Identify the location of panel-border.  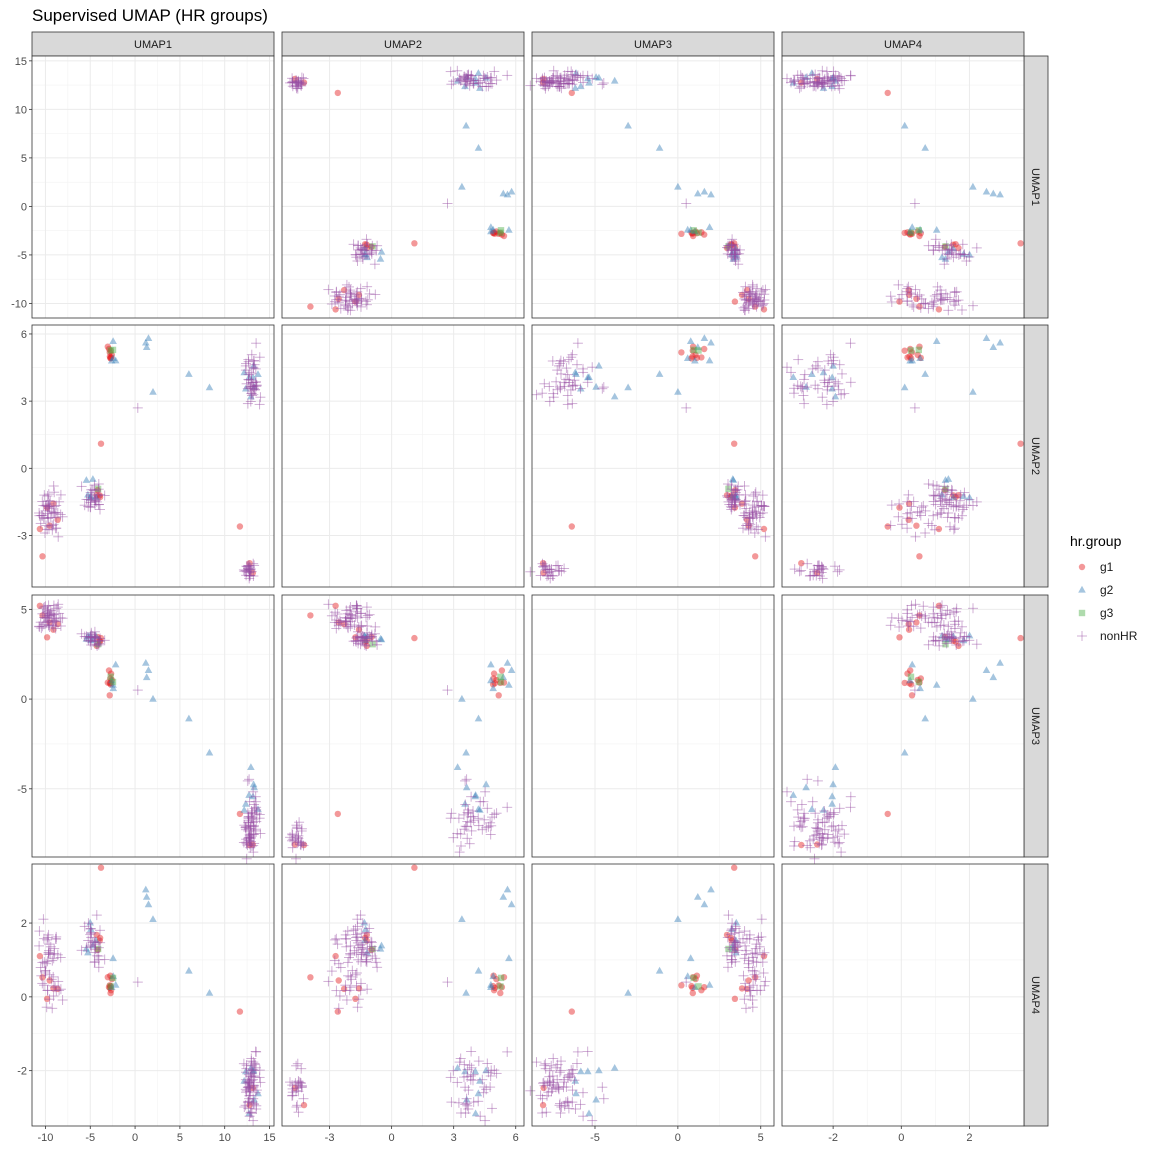
(903, 726).